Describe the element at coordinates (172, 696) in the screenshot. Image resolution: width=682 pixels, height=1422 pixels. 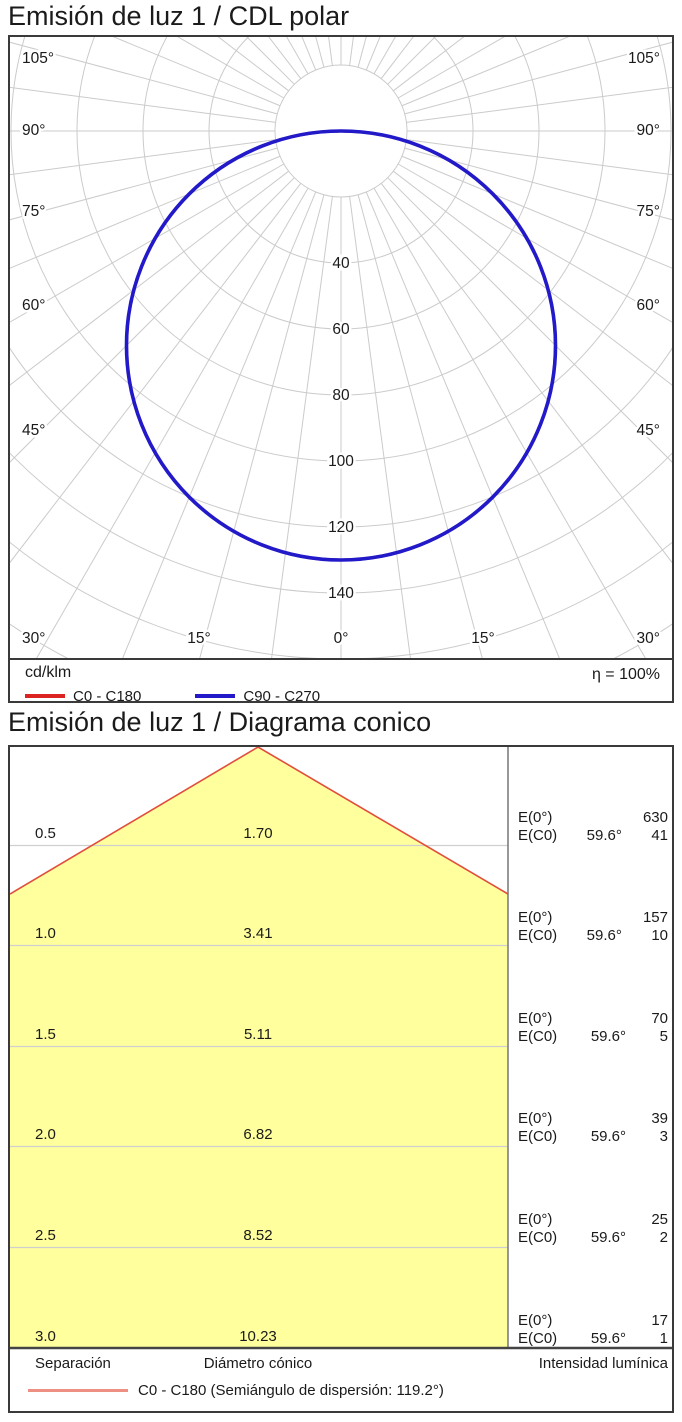
I see `polar-legend: C0 - C180 C90 - C270` at that location.